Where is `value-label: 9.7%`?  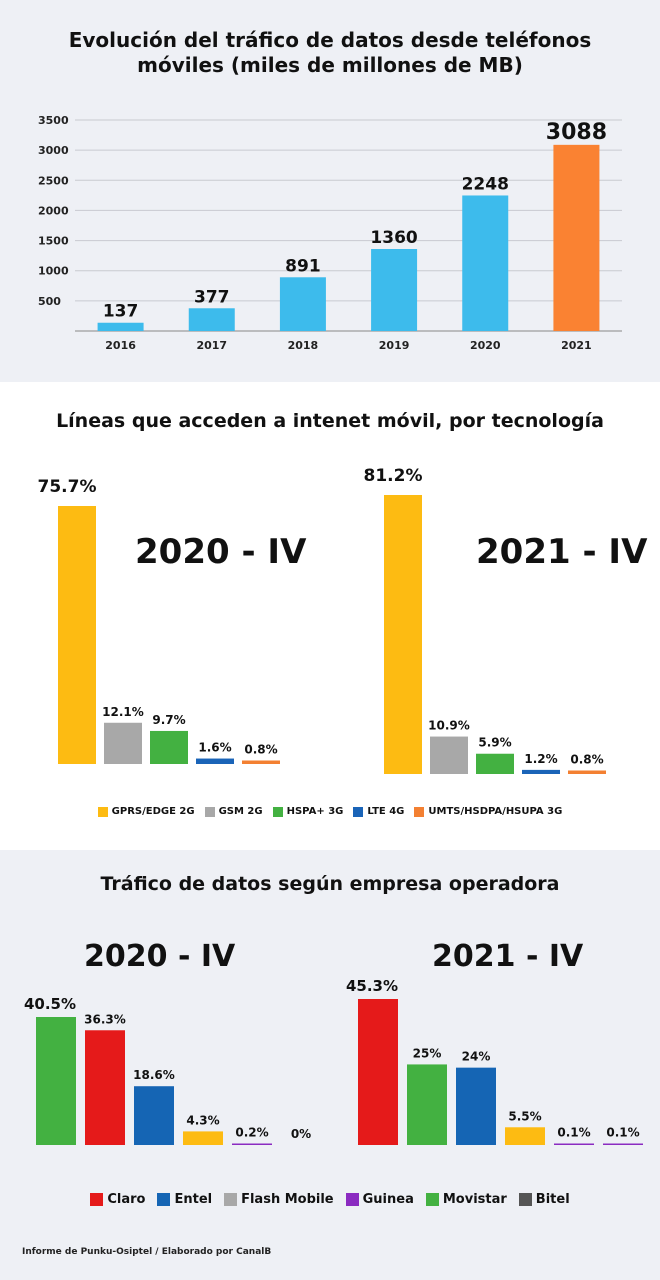 value-label: 9.7% is located at coordinates (168, 720).